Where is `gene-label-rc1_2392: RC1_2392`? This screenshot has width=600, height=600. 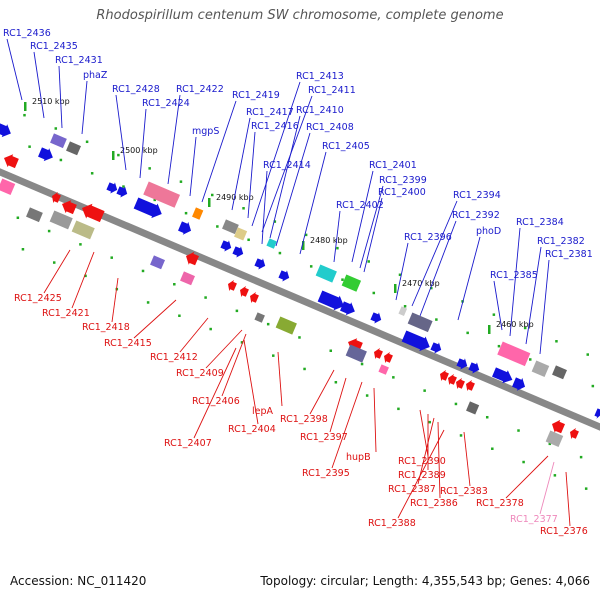 gene-label-rc1_2392: RC1_2392 is located at coordinates (476, 215).